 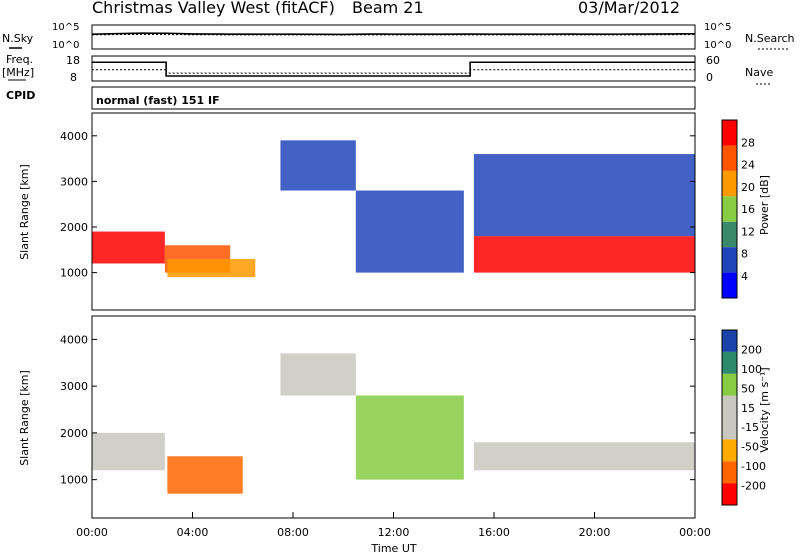 What do you see at coordinates (73, 77) in the screenshot?
I see `freq-tick-bottom: 8` at bounding box center [73, 77].